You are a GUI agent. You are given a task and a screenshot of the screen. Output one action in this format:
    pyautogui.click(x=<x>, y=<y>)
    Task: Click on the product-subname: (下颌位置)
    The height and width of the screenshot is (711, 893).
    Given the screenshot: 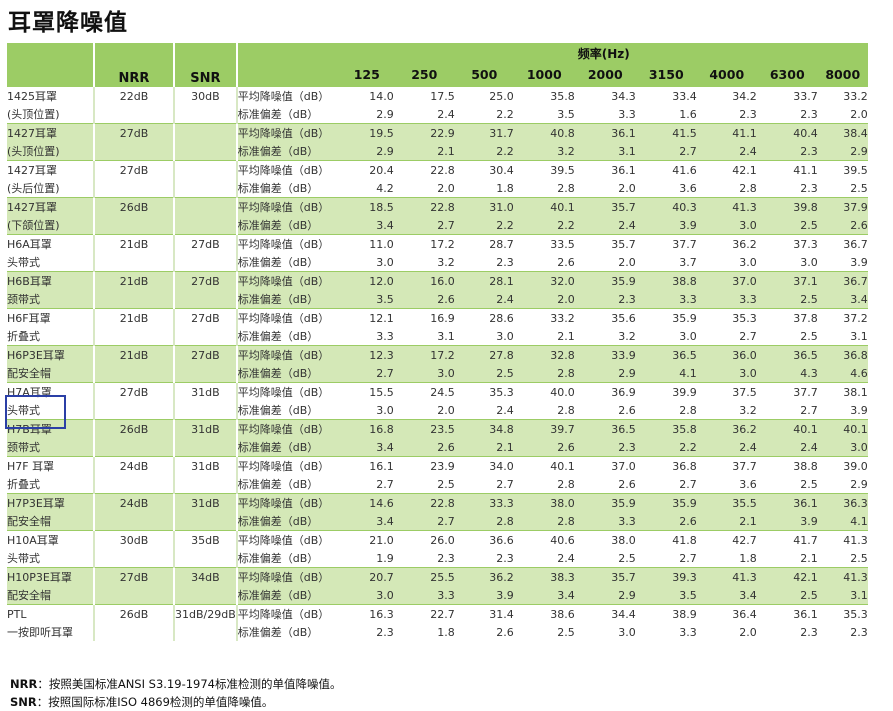 What is the action you would take?
    pyautogui.click(x=50, y=225)
    